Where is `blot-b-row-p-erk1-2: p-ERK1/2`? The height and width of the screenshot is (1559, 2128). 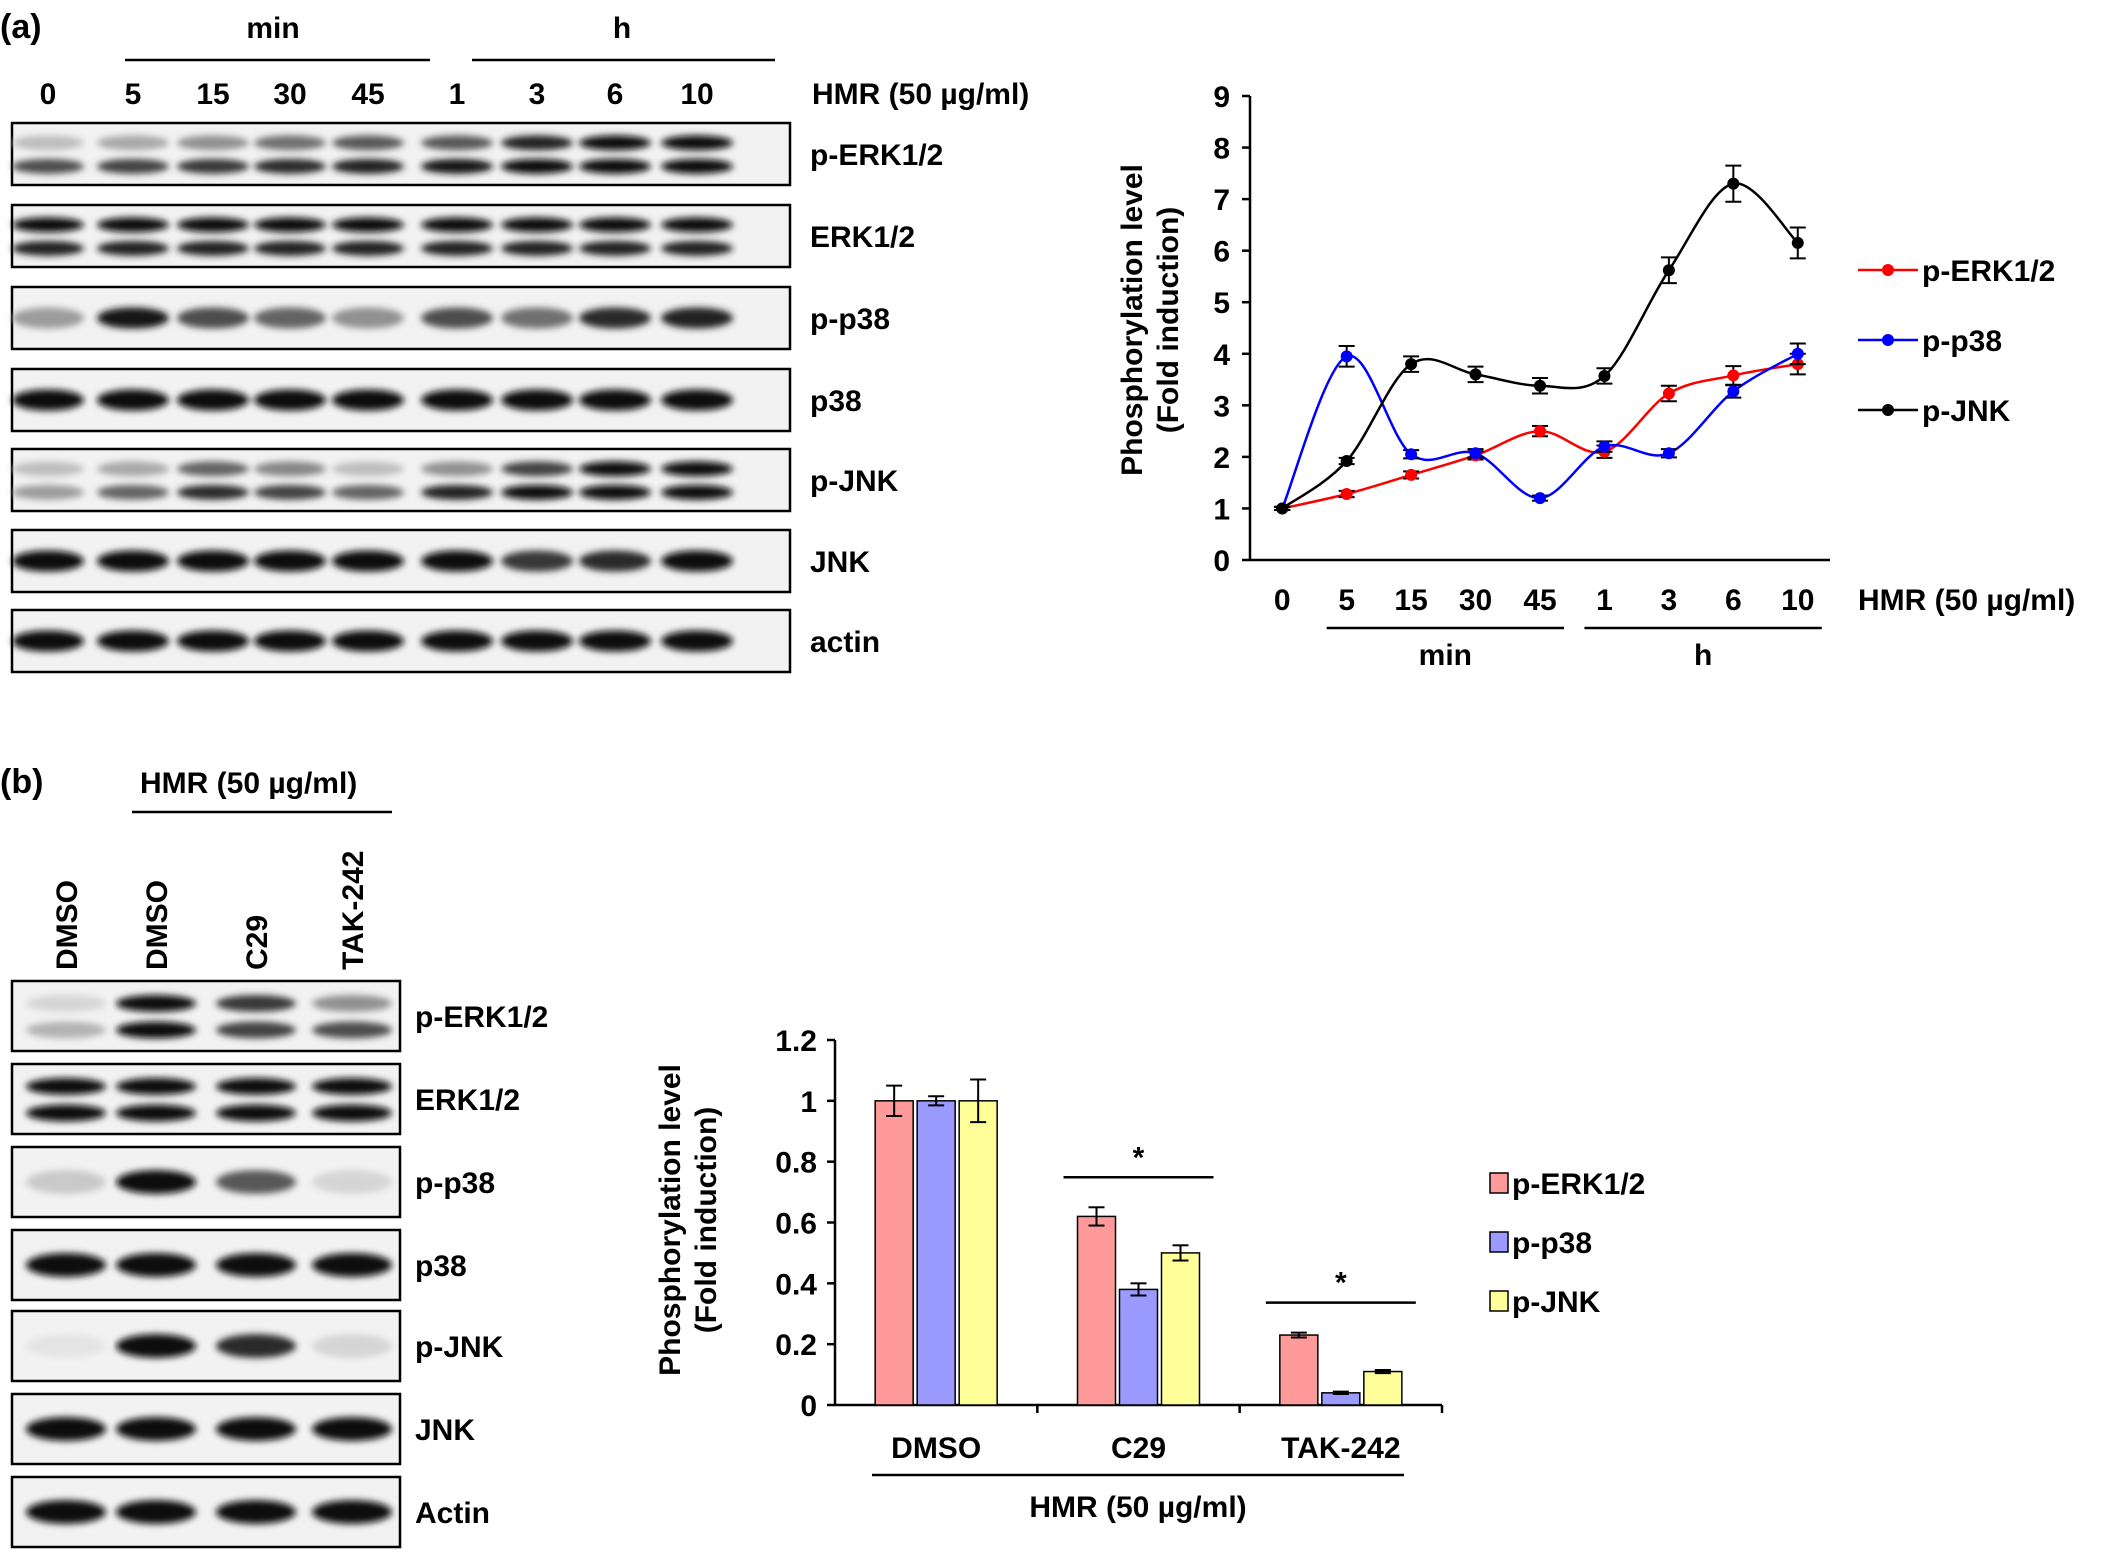
blot-b-row-p-erk1-2: p-ERK1/2 is located at coordinates (279, 1016).